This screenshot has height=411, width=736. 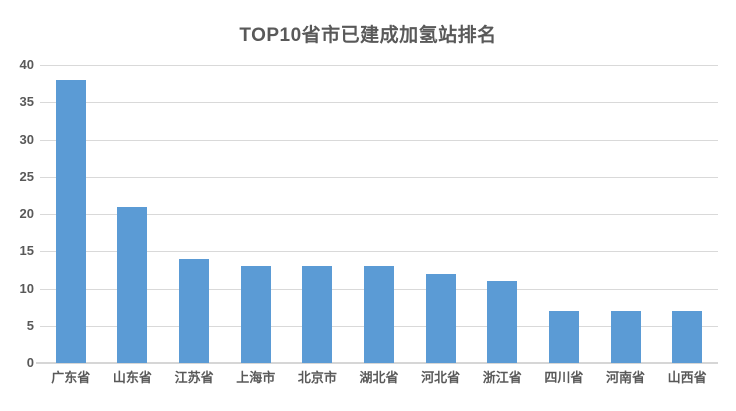 What do you see at coordinates (71, 377) in the screenshot?
I see `x-axis-tick-label: 广东省` at bounding box center [71, 377].